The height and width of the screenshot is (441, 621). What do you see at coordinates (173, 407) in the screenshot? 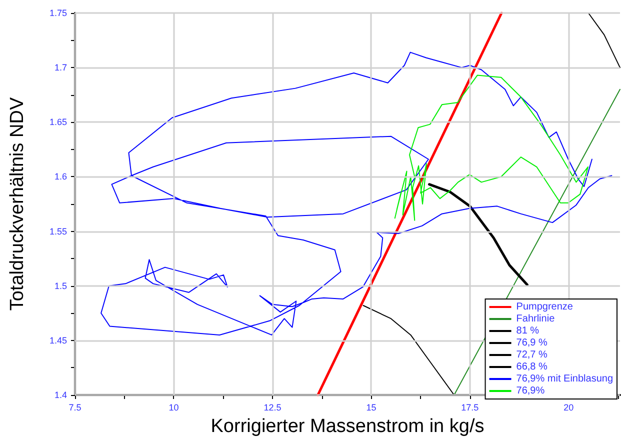
I see `x-tick-label: 10` at bounding box center [173, 407].